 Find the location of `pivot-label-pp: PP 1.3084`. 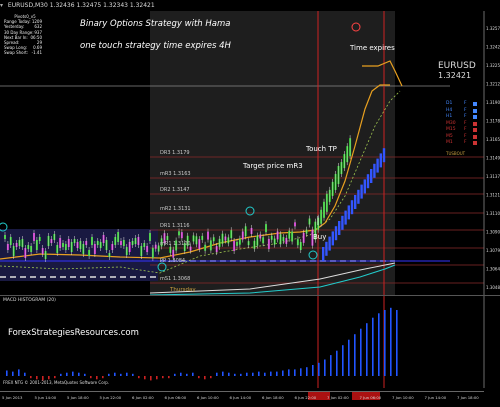

pivot-label-pp: PP 1.3084 is located at coordinates (173, 261).